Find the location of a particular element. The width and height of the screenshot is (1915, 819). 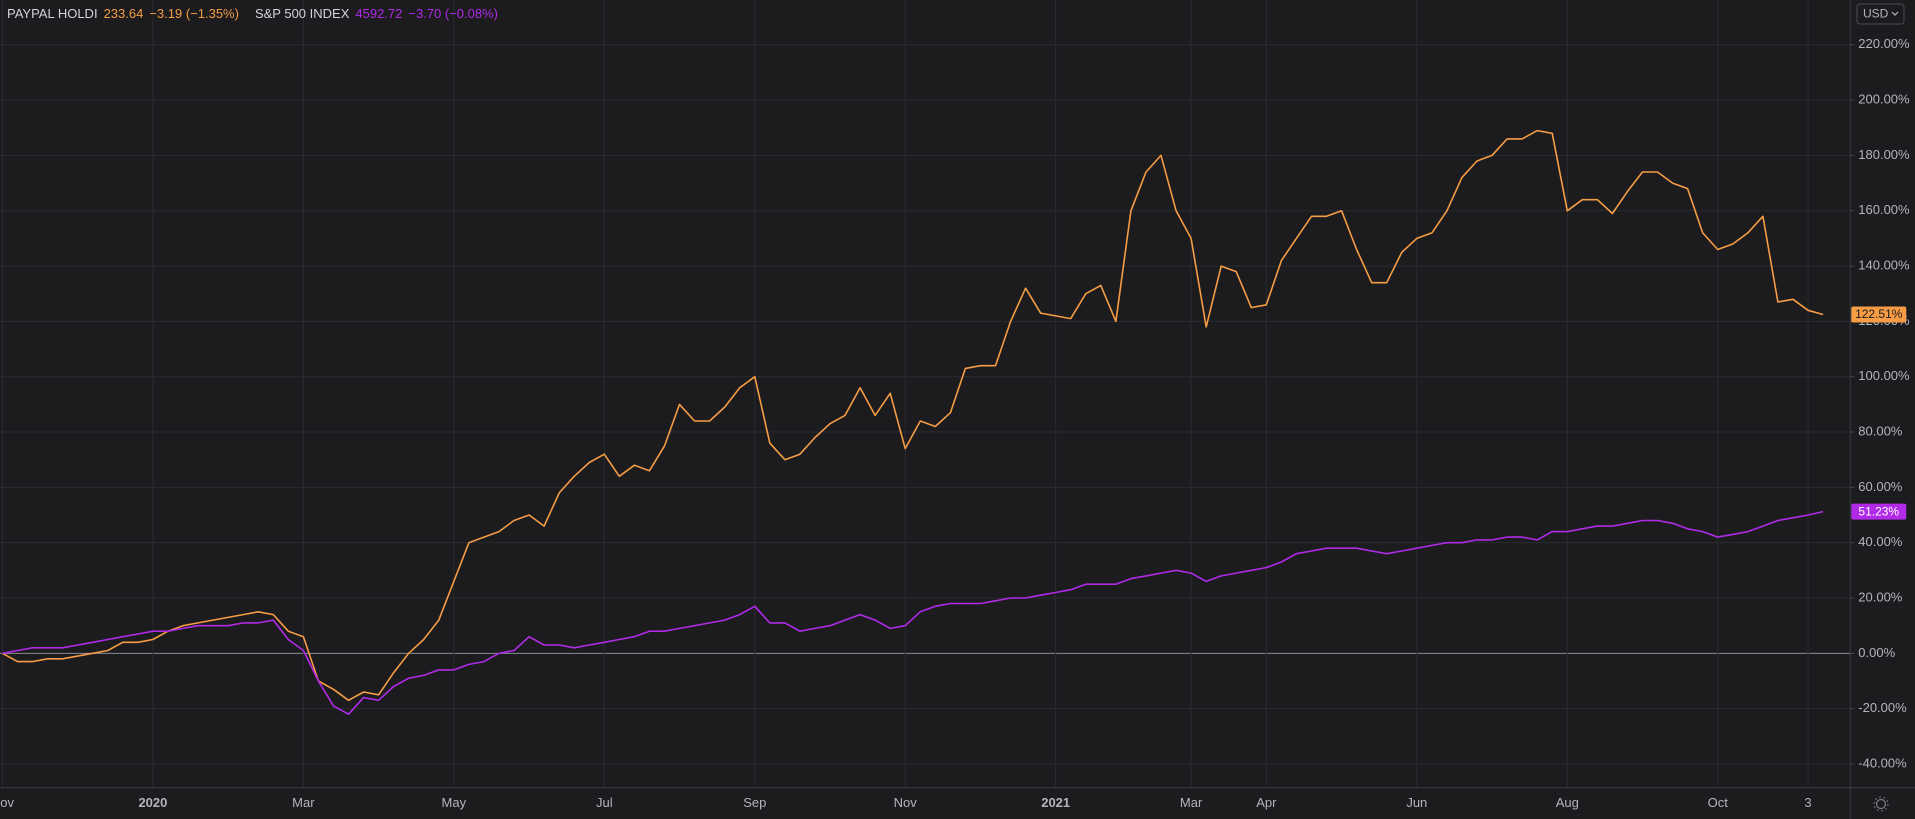

legend-price: 233.64 is located at coordinates (123, 13).